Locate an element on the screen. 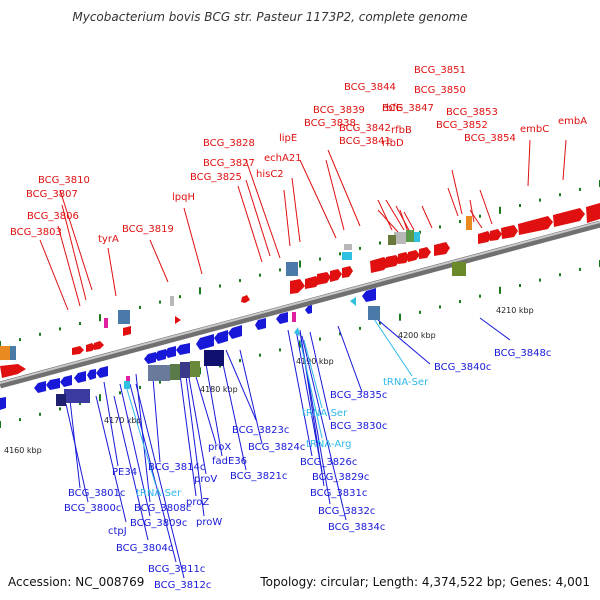 This screenshot has width=600, height=600. reverse-gene-label: BCG_3804c is located at coordinates (144, 548).